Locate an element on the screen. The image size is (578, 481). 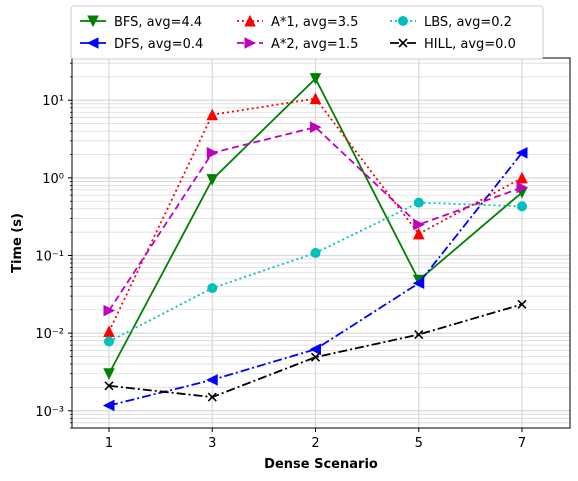
legend-label: LBS, avg=0.2 is located at coordinates (468, 22).